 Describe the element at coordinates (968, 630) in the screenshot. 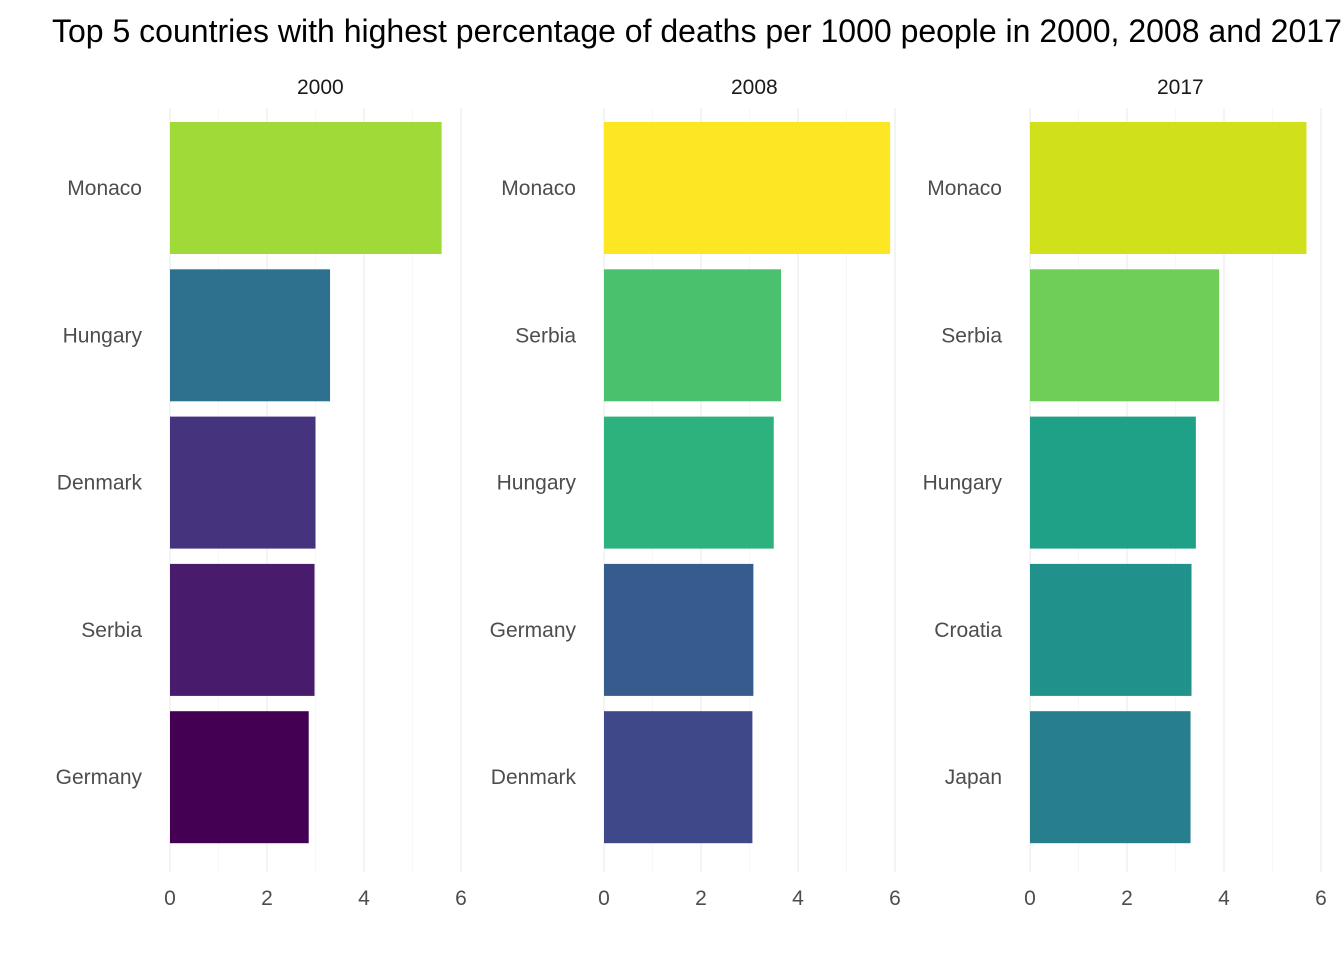

I see `category-label: Croatia` at that location.